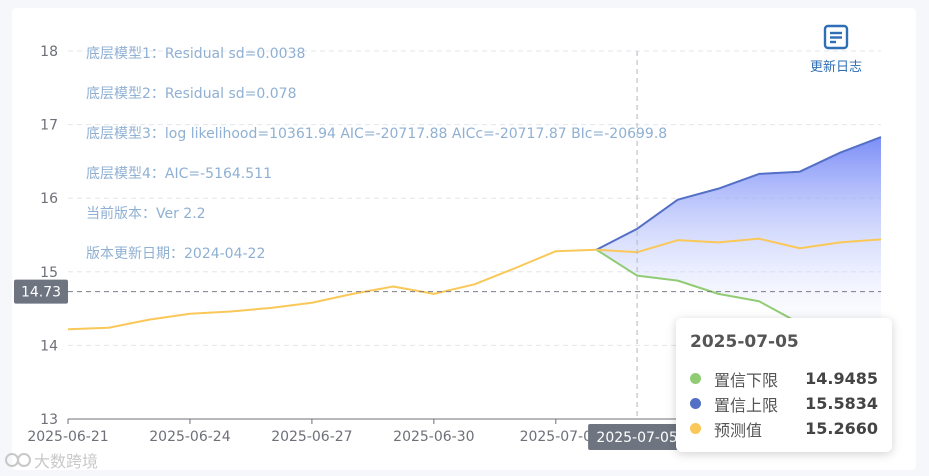 The width and height of the screenshot is (929, 476). Describe the element at coordinates (146, 213) in the screenshot. I see `annotation-line: 当前版本：Ver 2.2` at that location.